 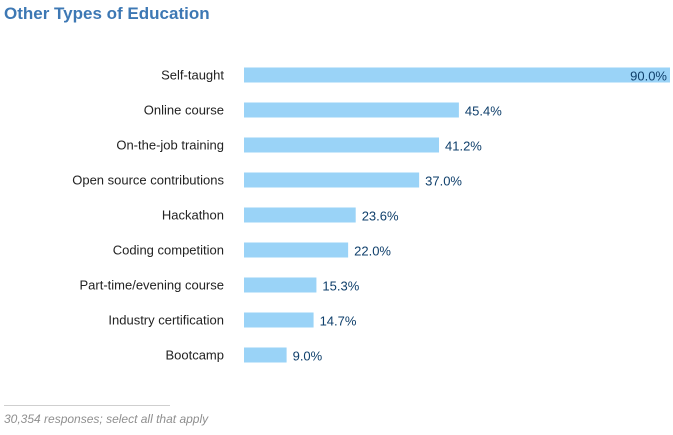 What do you see at coordinates (457, 75) in the screenshot?
I see `bar-self-taught` at bounding box center [457, 75].